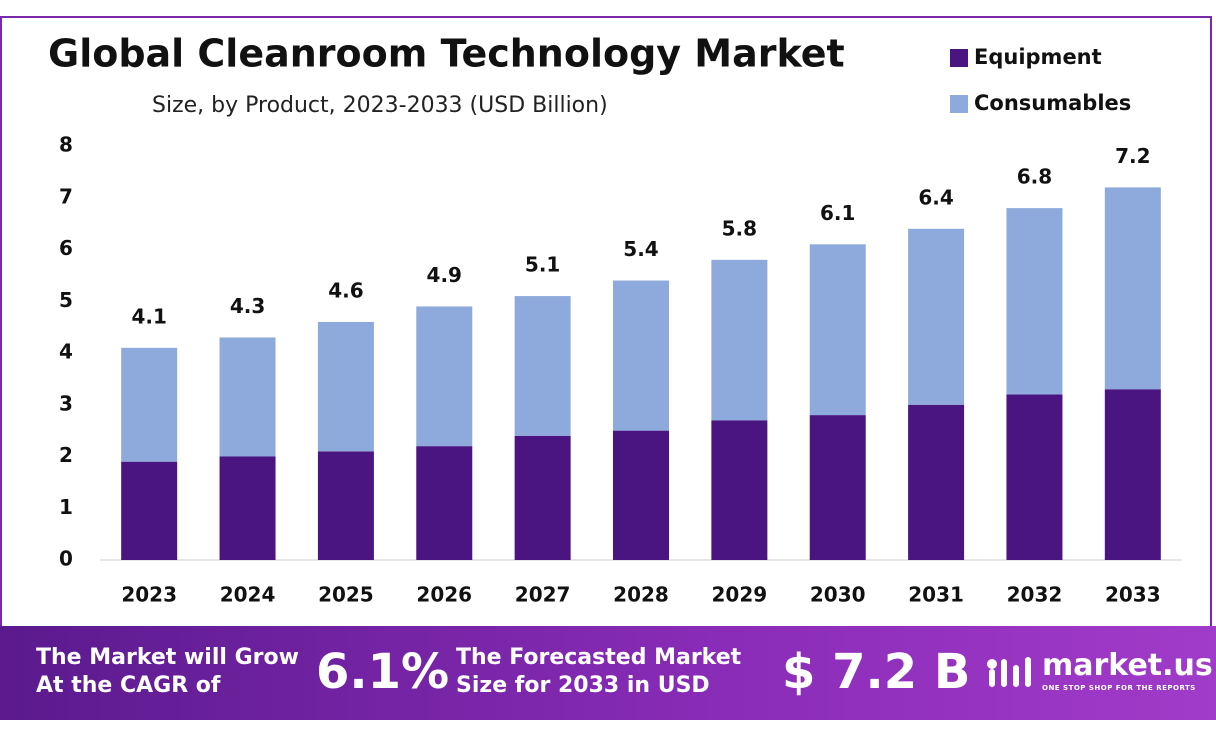 Image resolution: width=1216 pixels, height=737 pixels. I want to click on x-tick-label: 2031, so click(936, 595).